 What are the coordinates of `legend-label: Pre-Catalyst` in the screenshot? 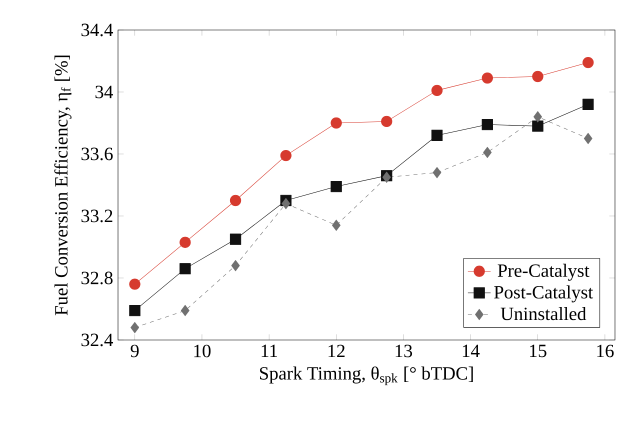 It's located at (544, 272).